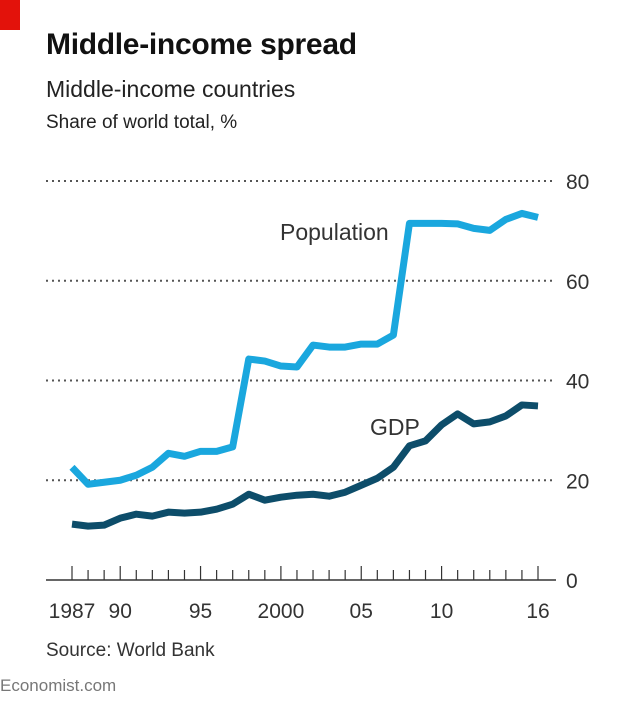 The image size is (640, 705). Describe the element at coordinates (281, 611) in the screenshot. I see `x-tick-label: 2000` at that location.